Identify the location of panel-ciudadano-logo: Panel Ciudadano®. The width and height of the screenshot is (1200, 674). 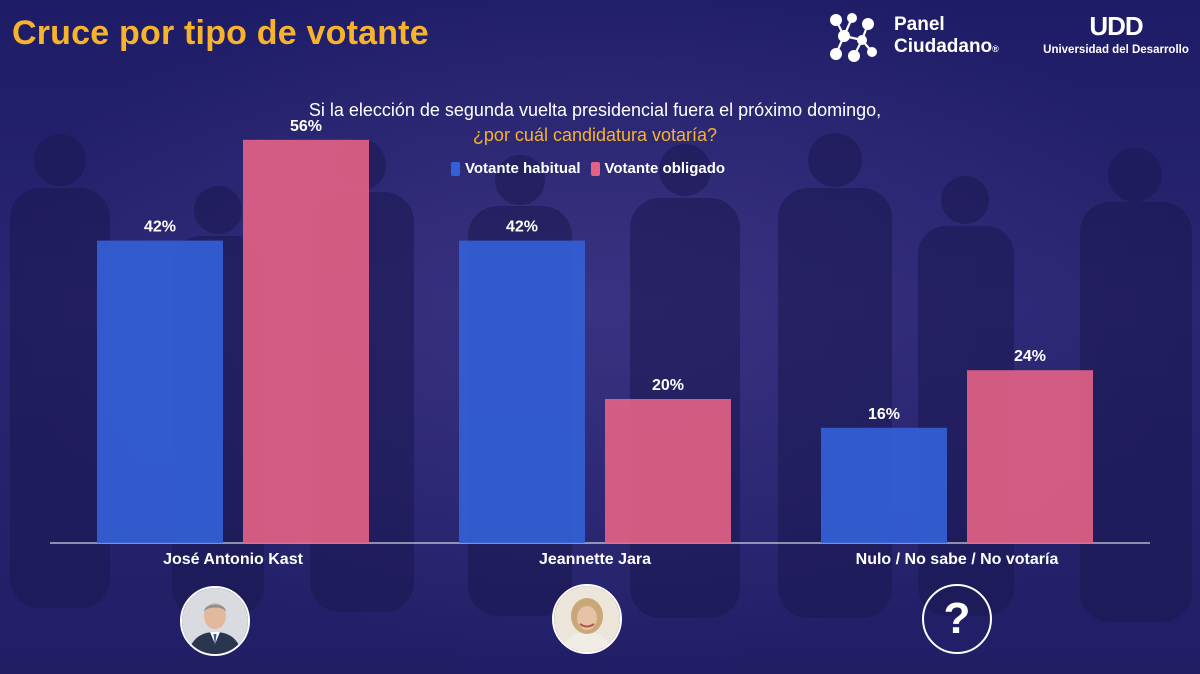
(933, 38).